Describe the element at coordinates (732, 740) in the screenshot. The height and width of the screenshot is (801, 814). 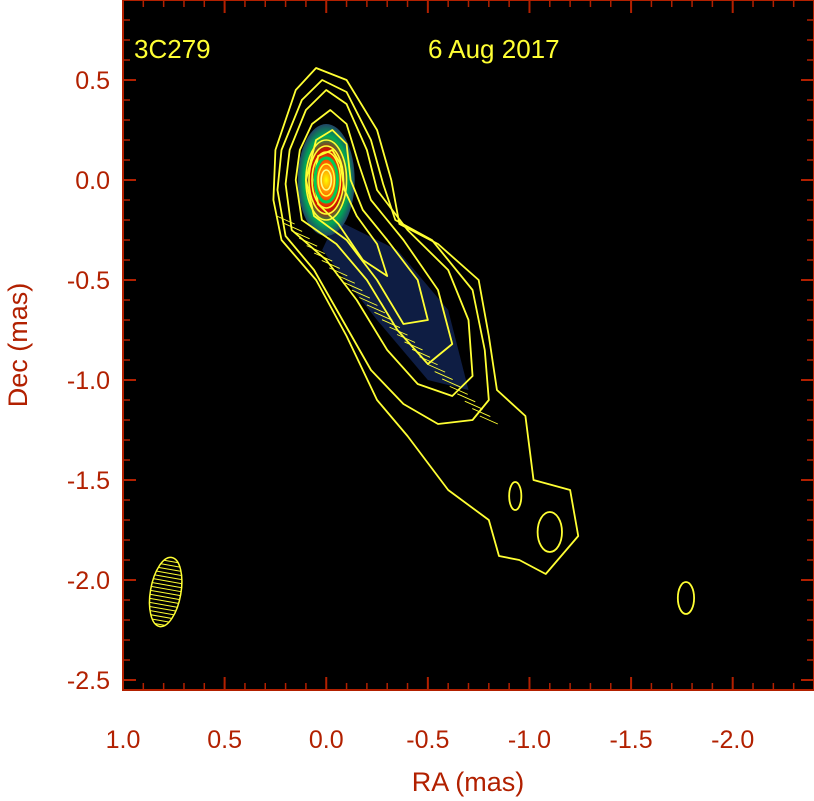
I see `x-tick-label: -2.0` at that location.